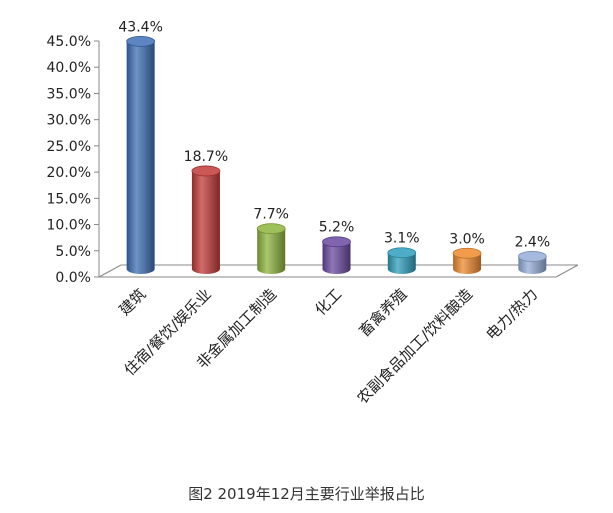  Describe the element at coordinates (382, 312) in the screenshot. I see `x-tick-label: 畜禽养殖` at that location.